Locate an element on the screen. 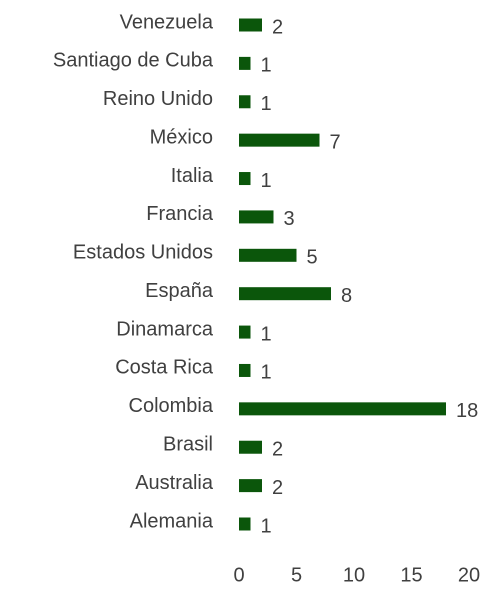 This screenshot has height=593, width=494. y-tick-label: Costa Rica is located at coordinates (164, 368).